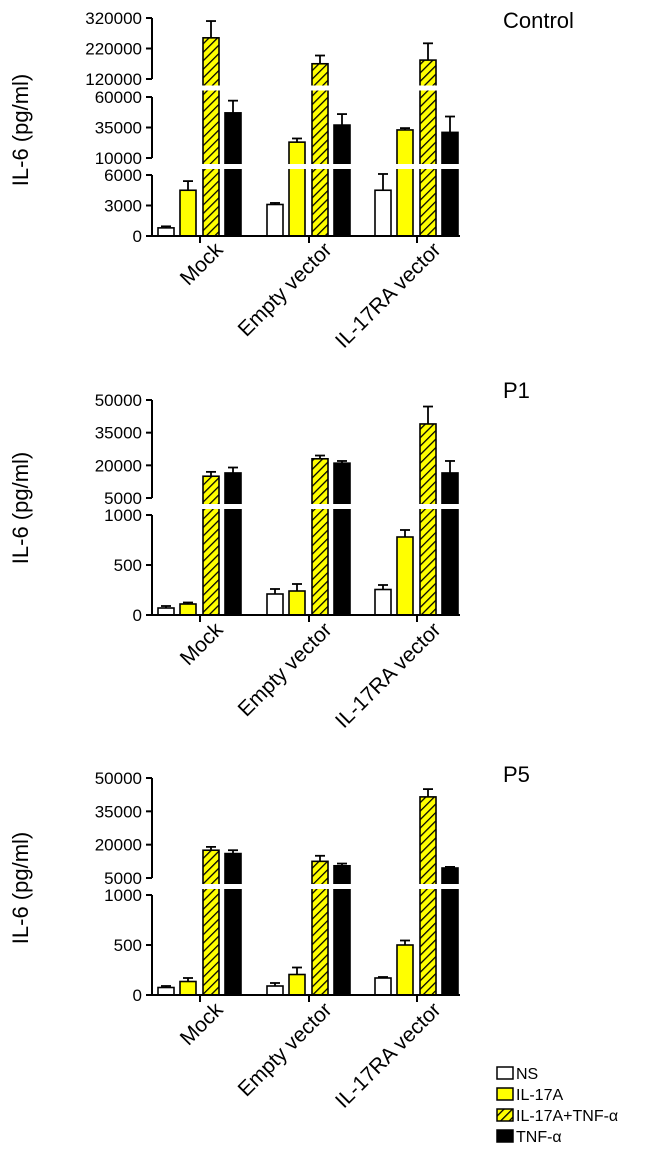 The width and height of the screenshot is (666, 1149). Describe the element at coordinates (113, 18) in the screenshot. I see `y-tick-label: 320000` at that location.